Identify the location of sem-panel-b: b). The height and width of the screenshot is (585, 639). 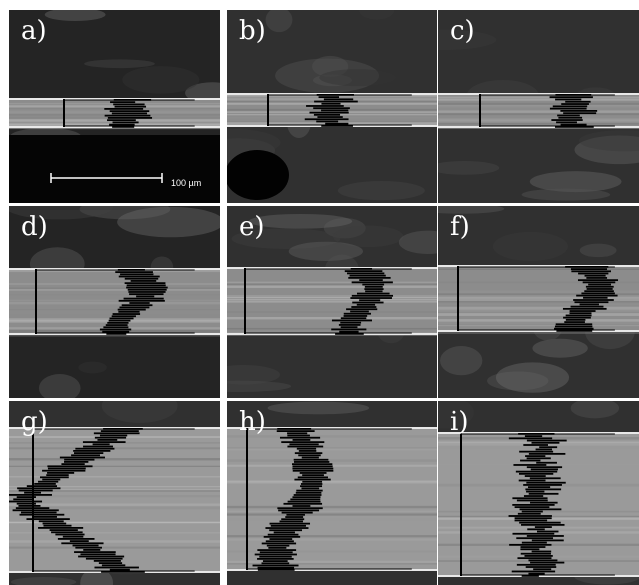
(332, 106).